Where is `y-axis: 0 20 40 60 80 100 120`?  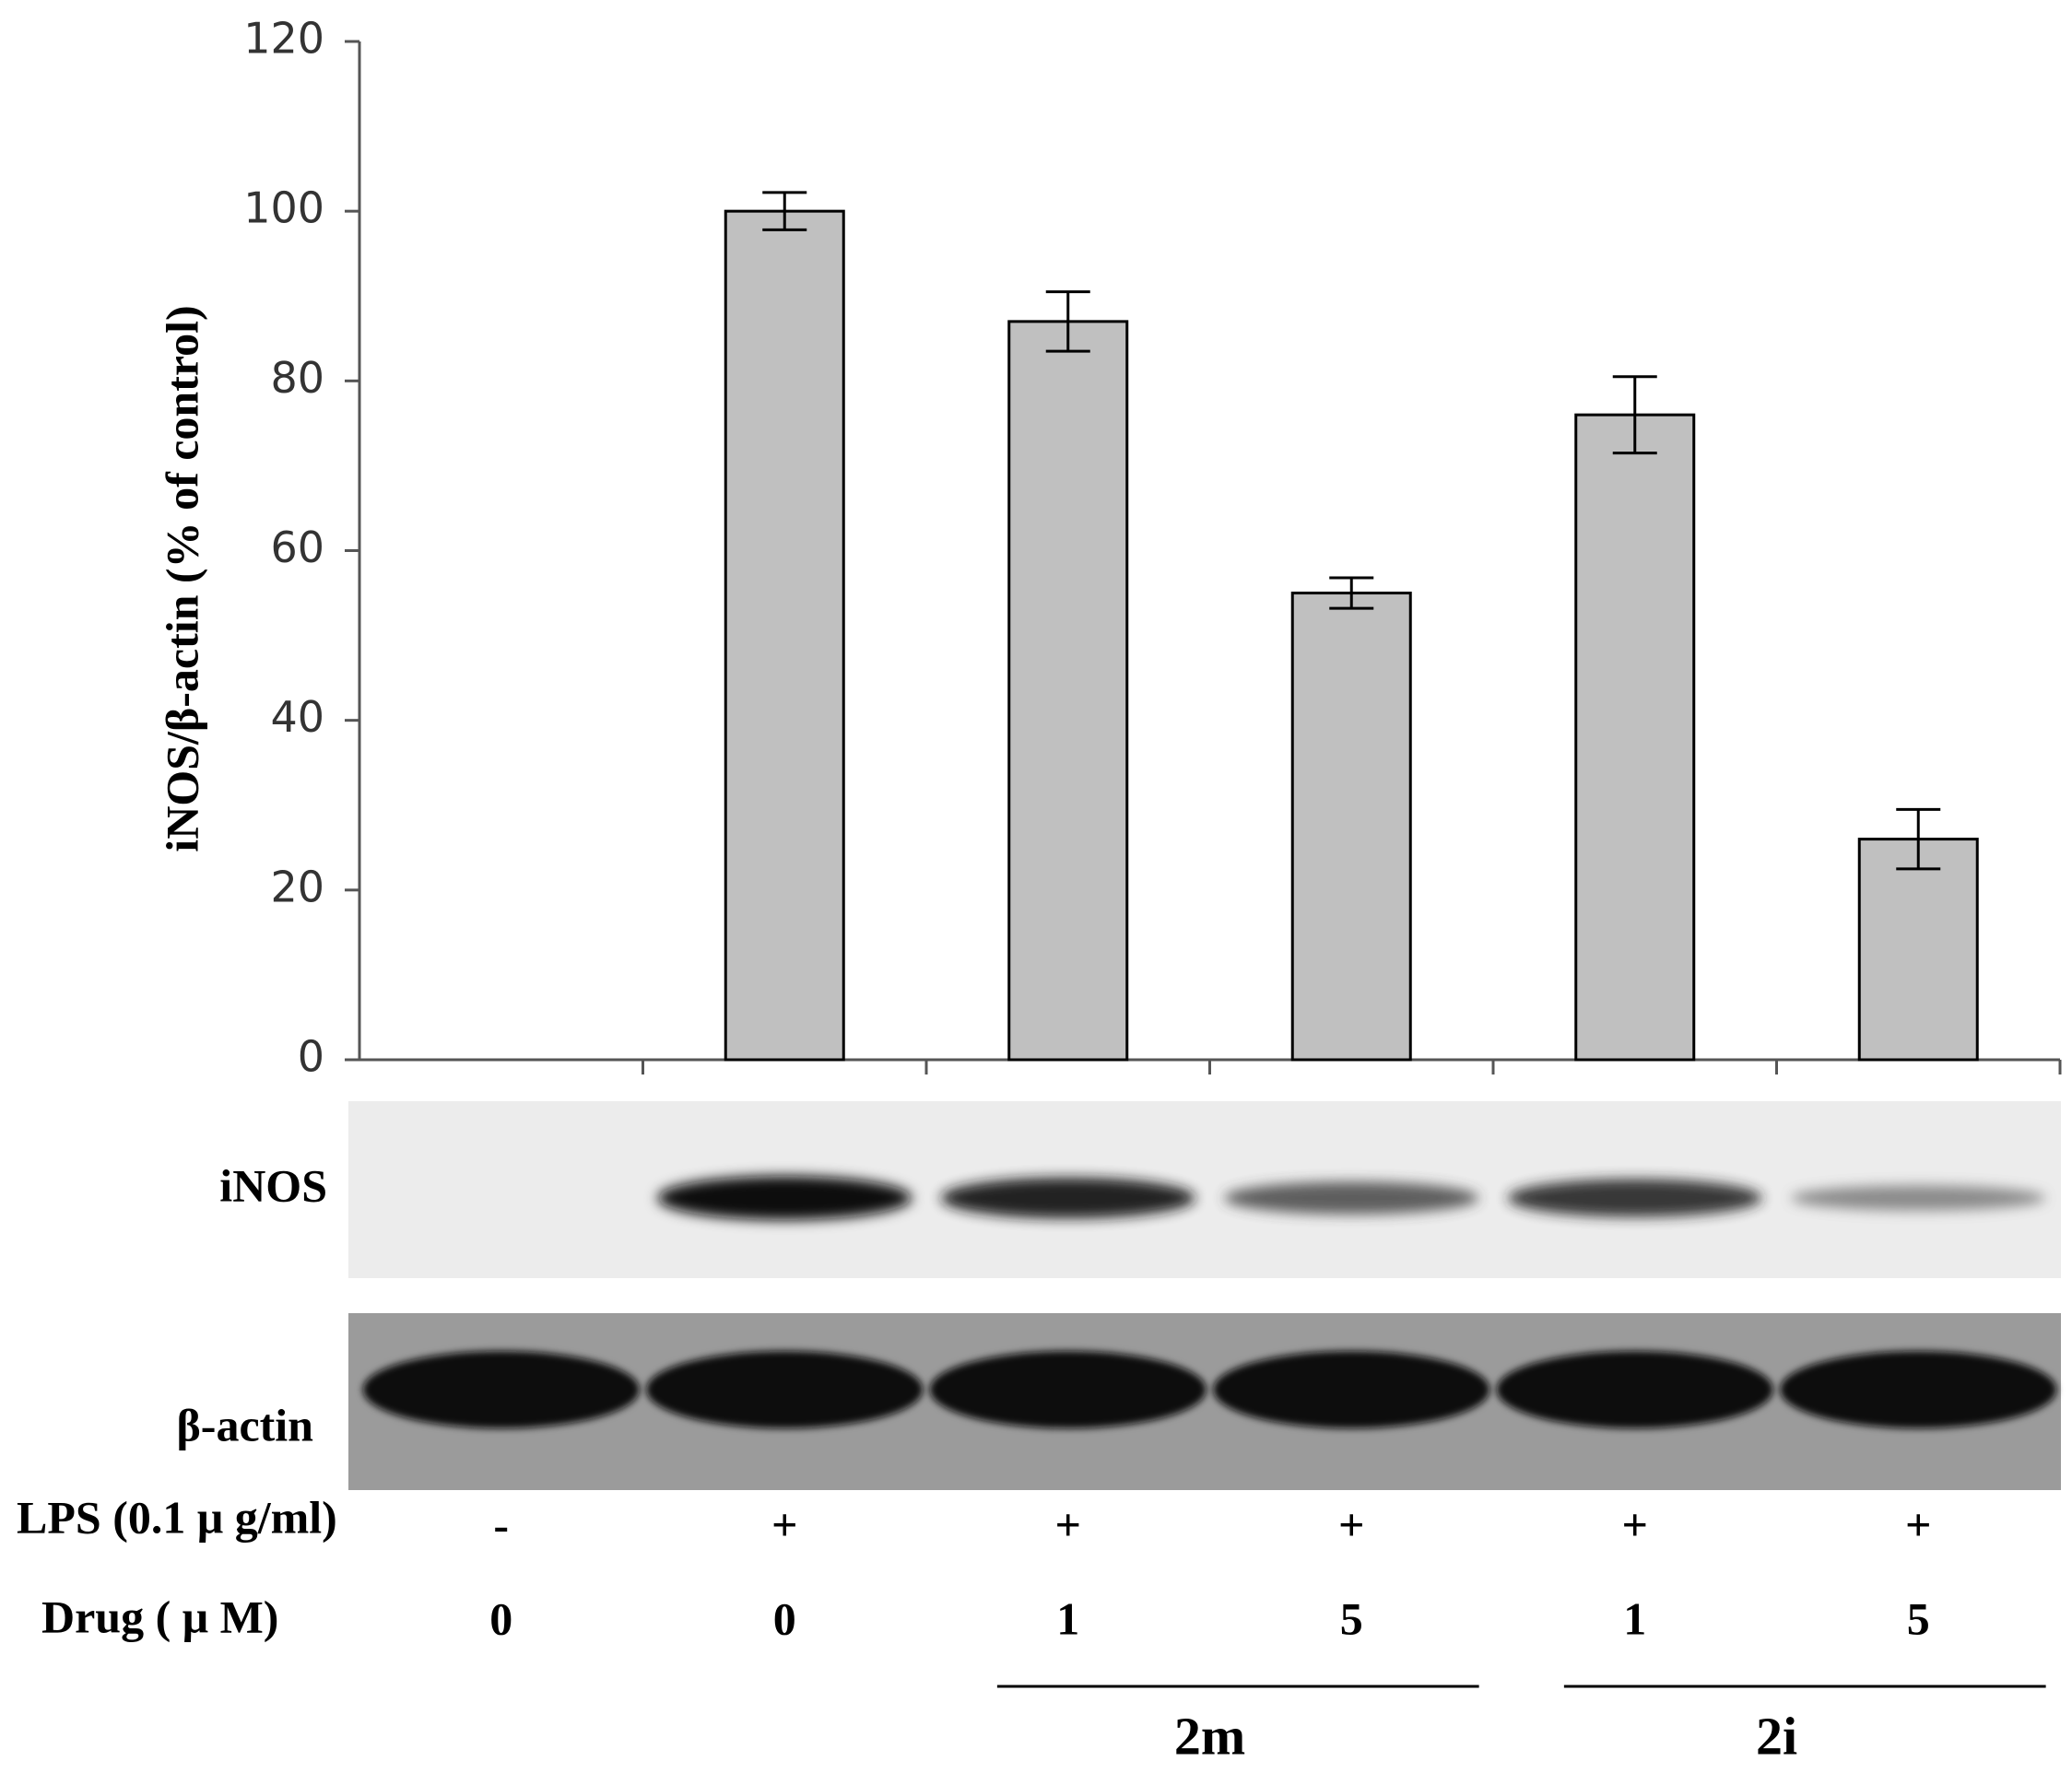
y-axis: 0 20 40 60 80 100 120 is located at coordinates (302, 548).